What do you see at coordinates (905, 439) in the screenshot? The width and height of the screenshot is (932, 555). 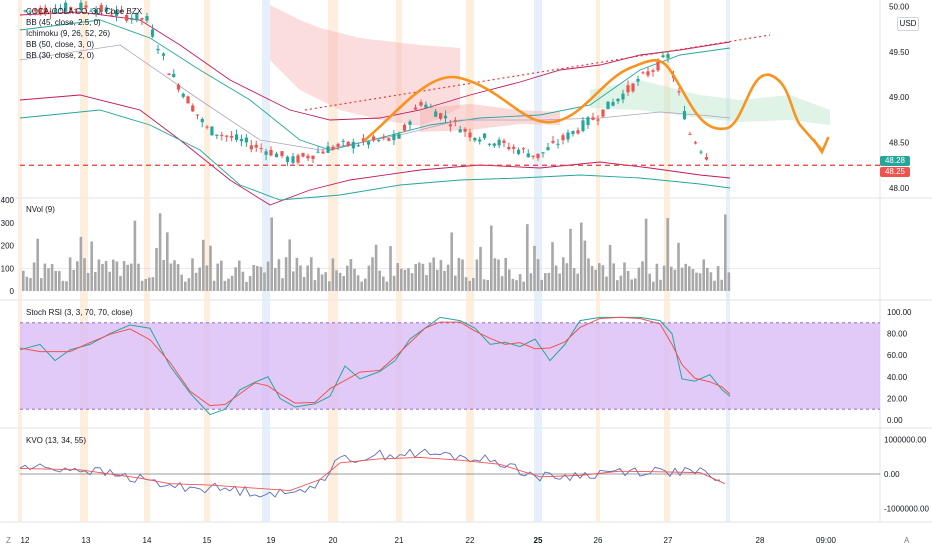 I see `kvo-axis-tick: 1000000.00` at bounding box center [905, 439].